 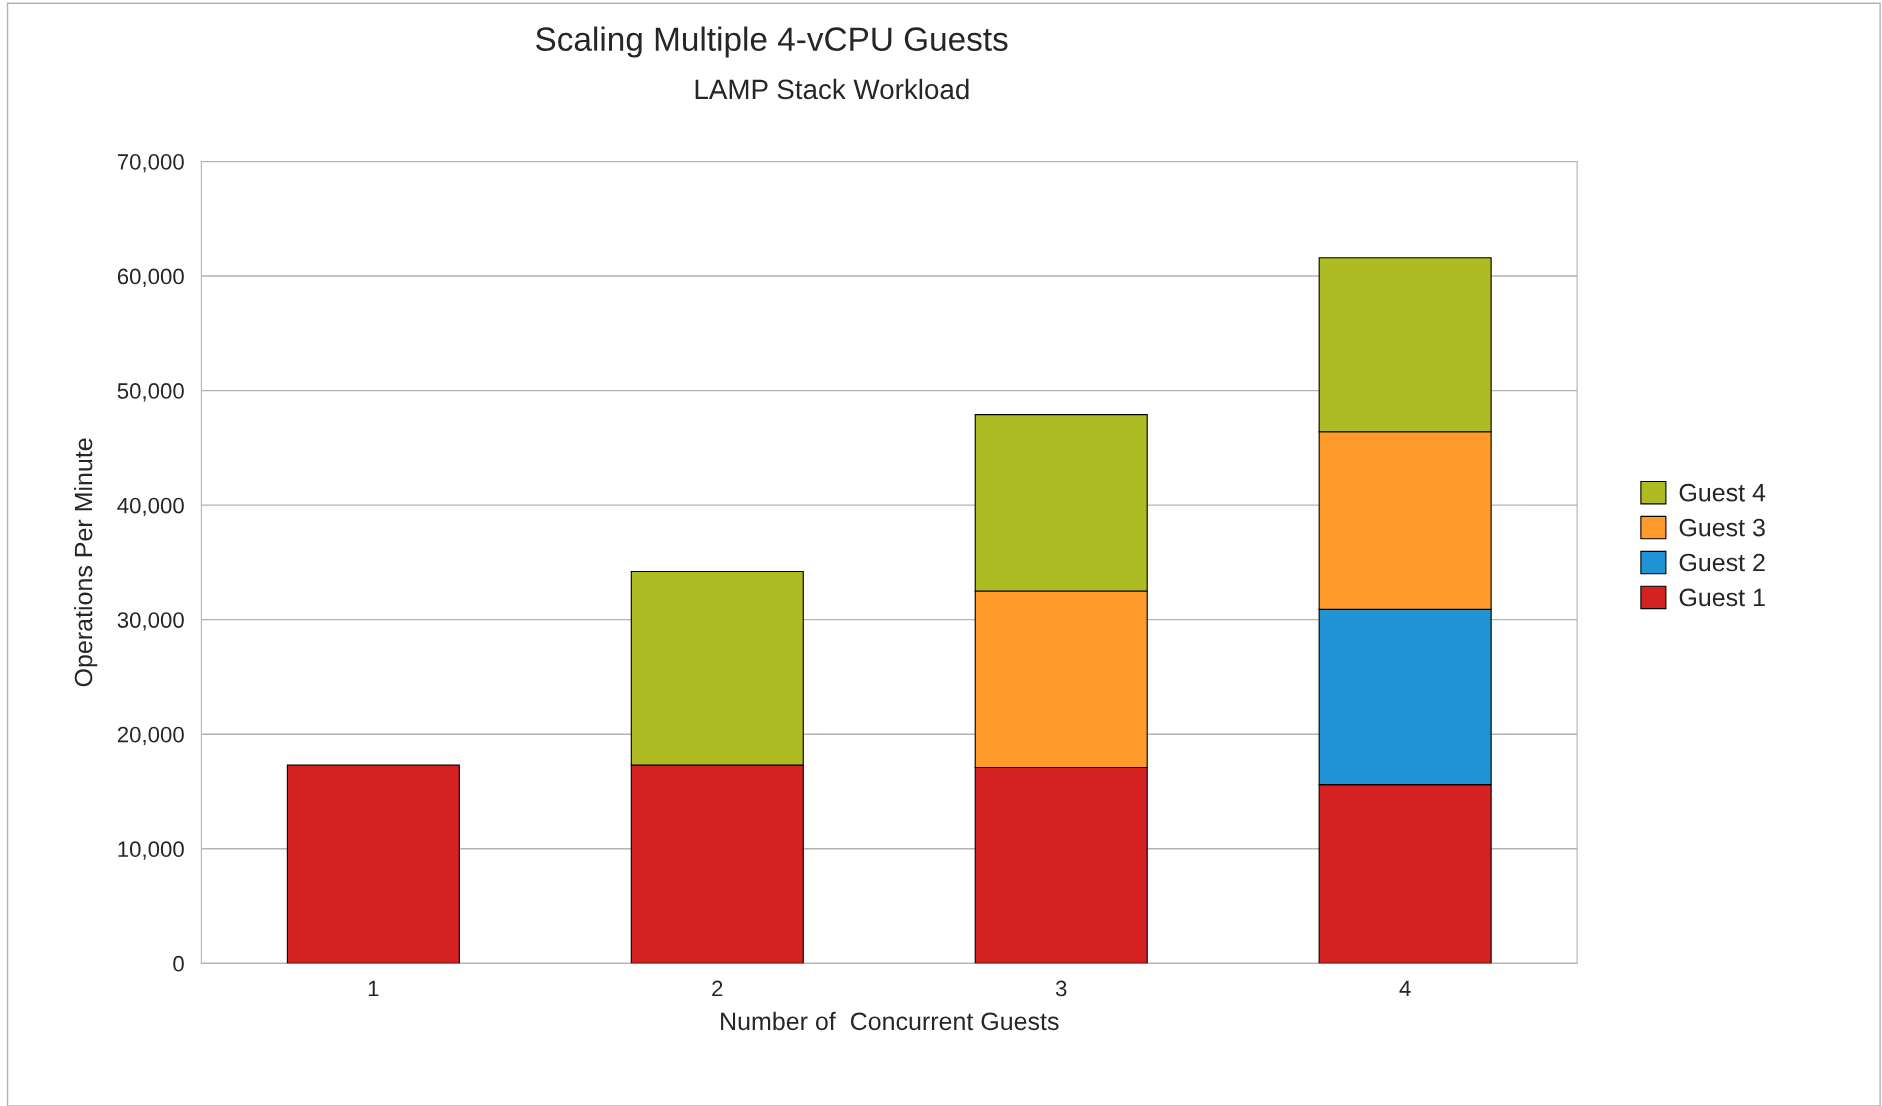 What do you see at coordinates (1722, 597) in the screenshot?
I see `legend-label: Guest 1` at bounding box center [1722, 597].